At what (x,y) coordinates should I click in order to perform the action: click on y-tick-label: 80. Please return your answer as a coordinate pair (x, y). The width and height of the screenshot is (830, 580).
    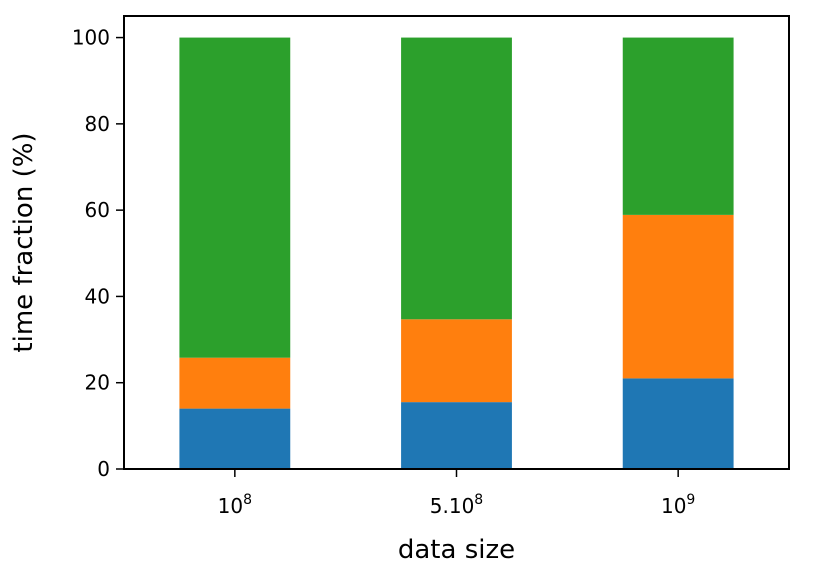
    Looking at the image, I should click on (97, 124).